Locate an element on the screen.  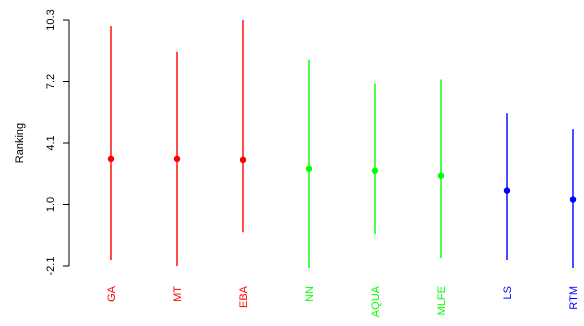
y-tick-label: 4.1 is located at coordinates (51, 142).